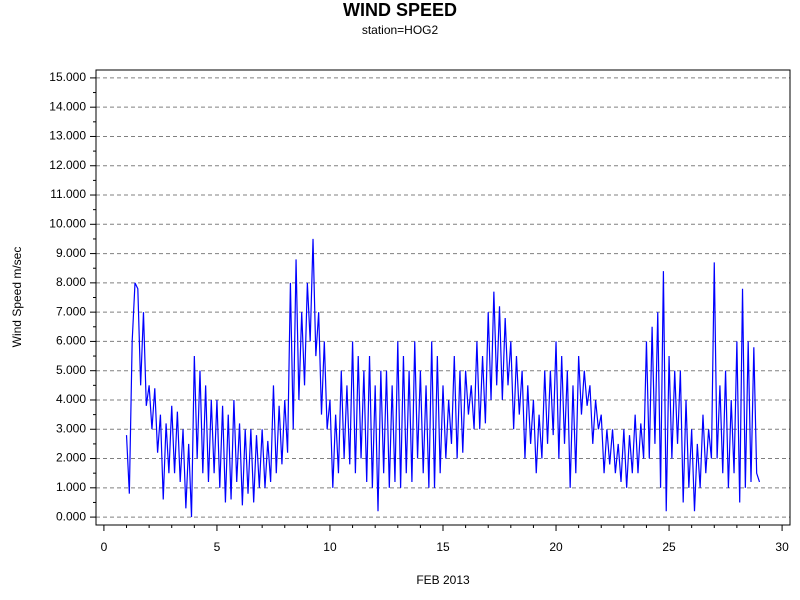  What do you see at coordinates (71, 282) in the screenshot?
I see `y-tick-label: 8.000` at bounding box center [71, 282].